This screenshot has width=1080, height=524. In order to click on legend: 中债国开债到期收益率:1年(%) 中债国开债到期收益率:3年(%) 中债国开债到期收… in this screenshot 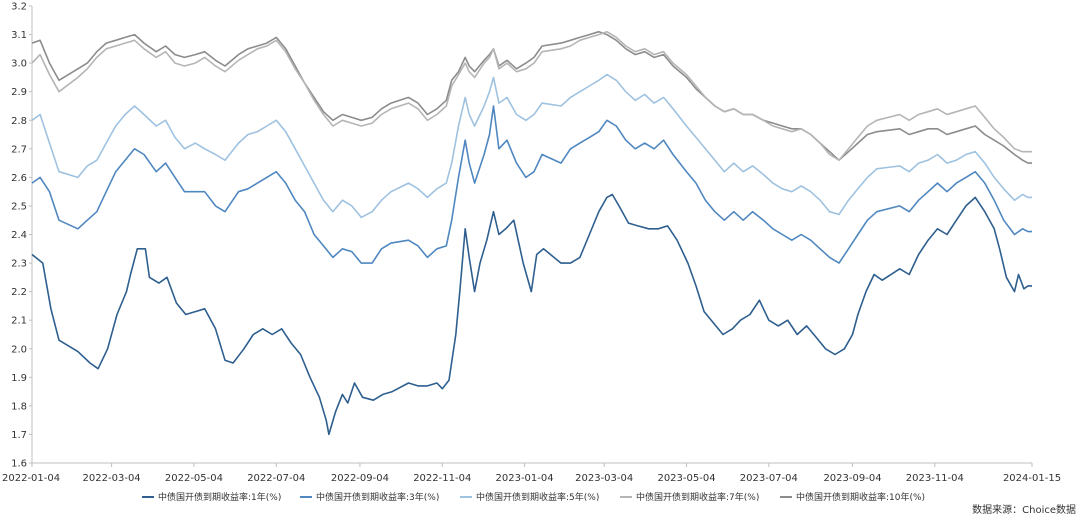, I will do `click(533, 497)`.